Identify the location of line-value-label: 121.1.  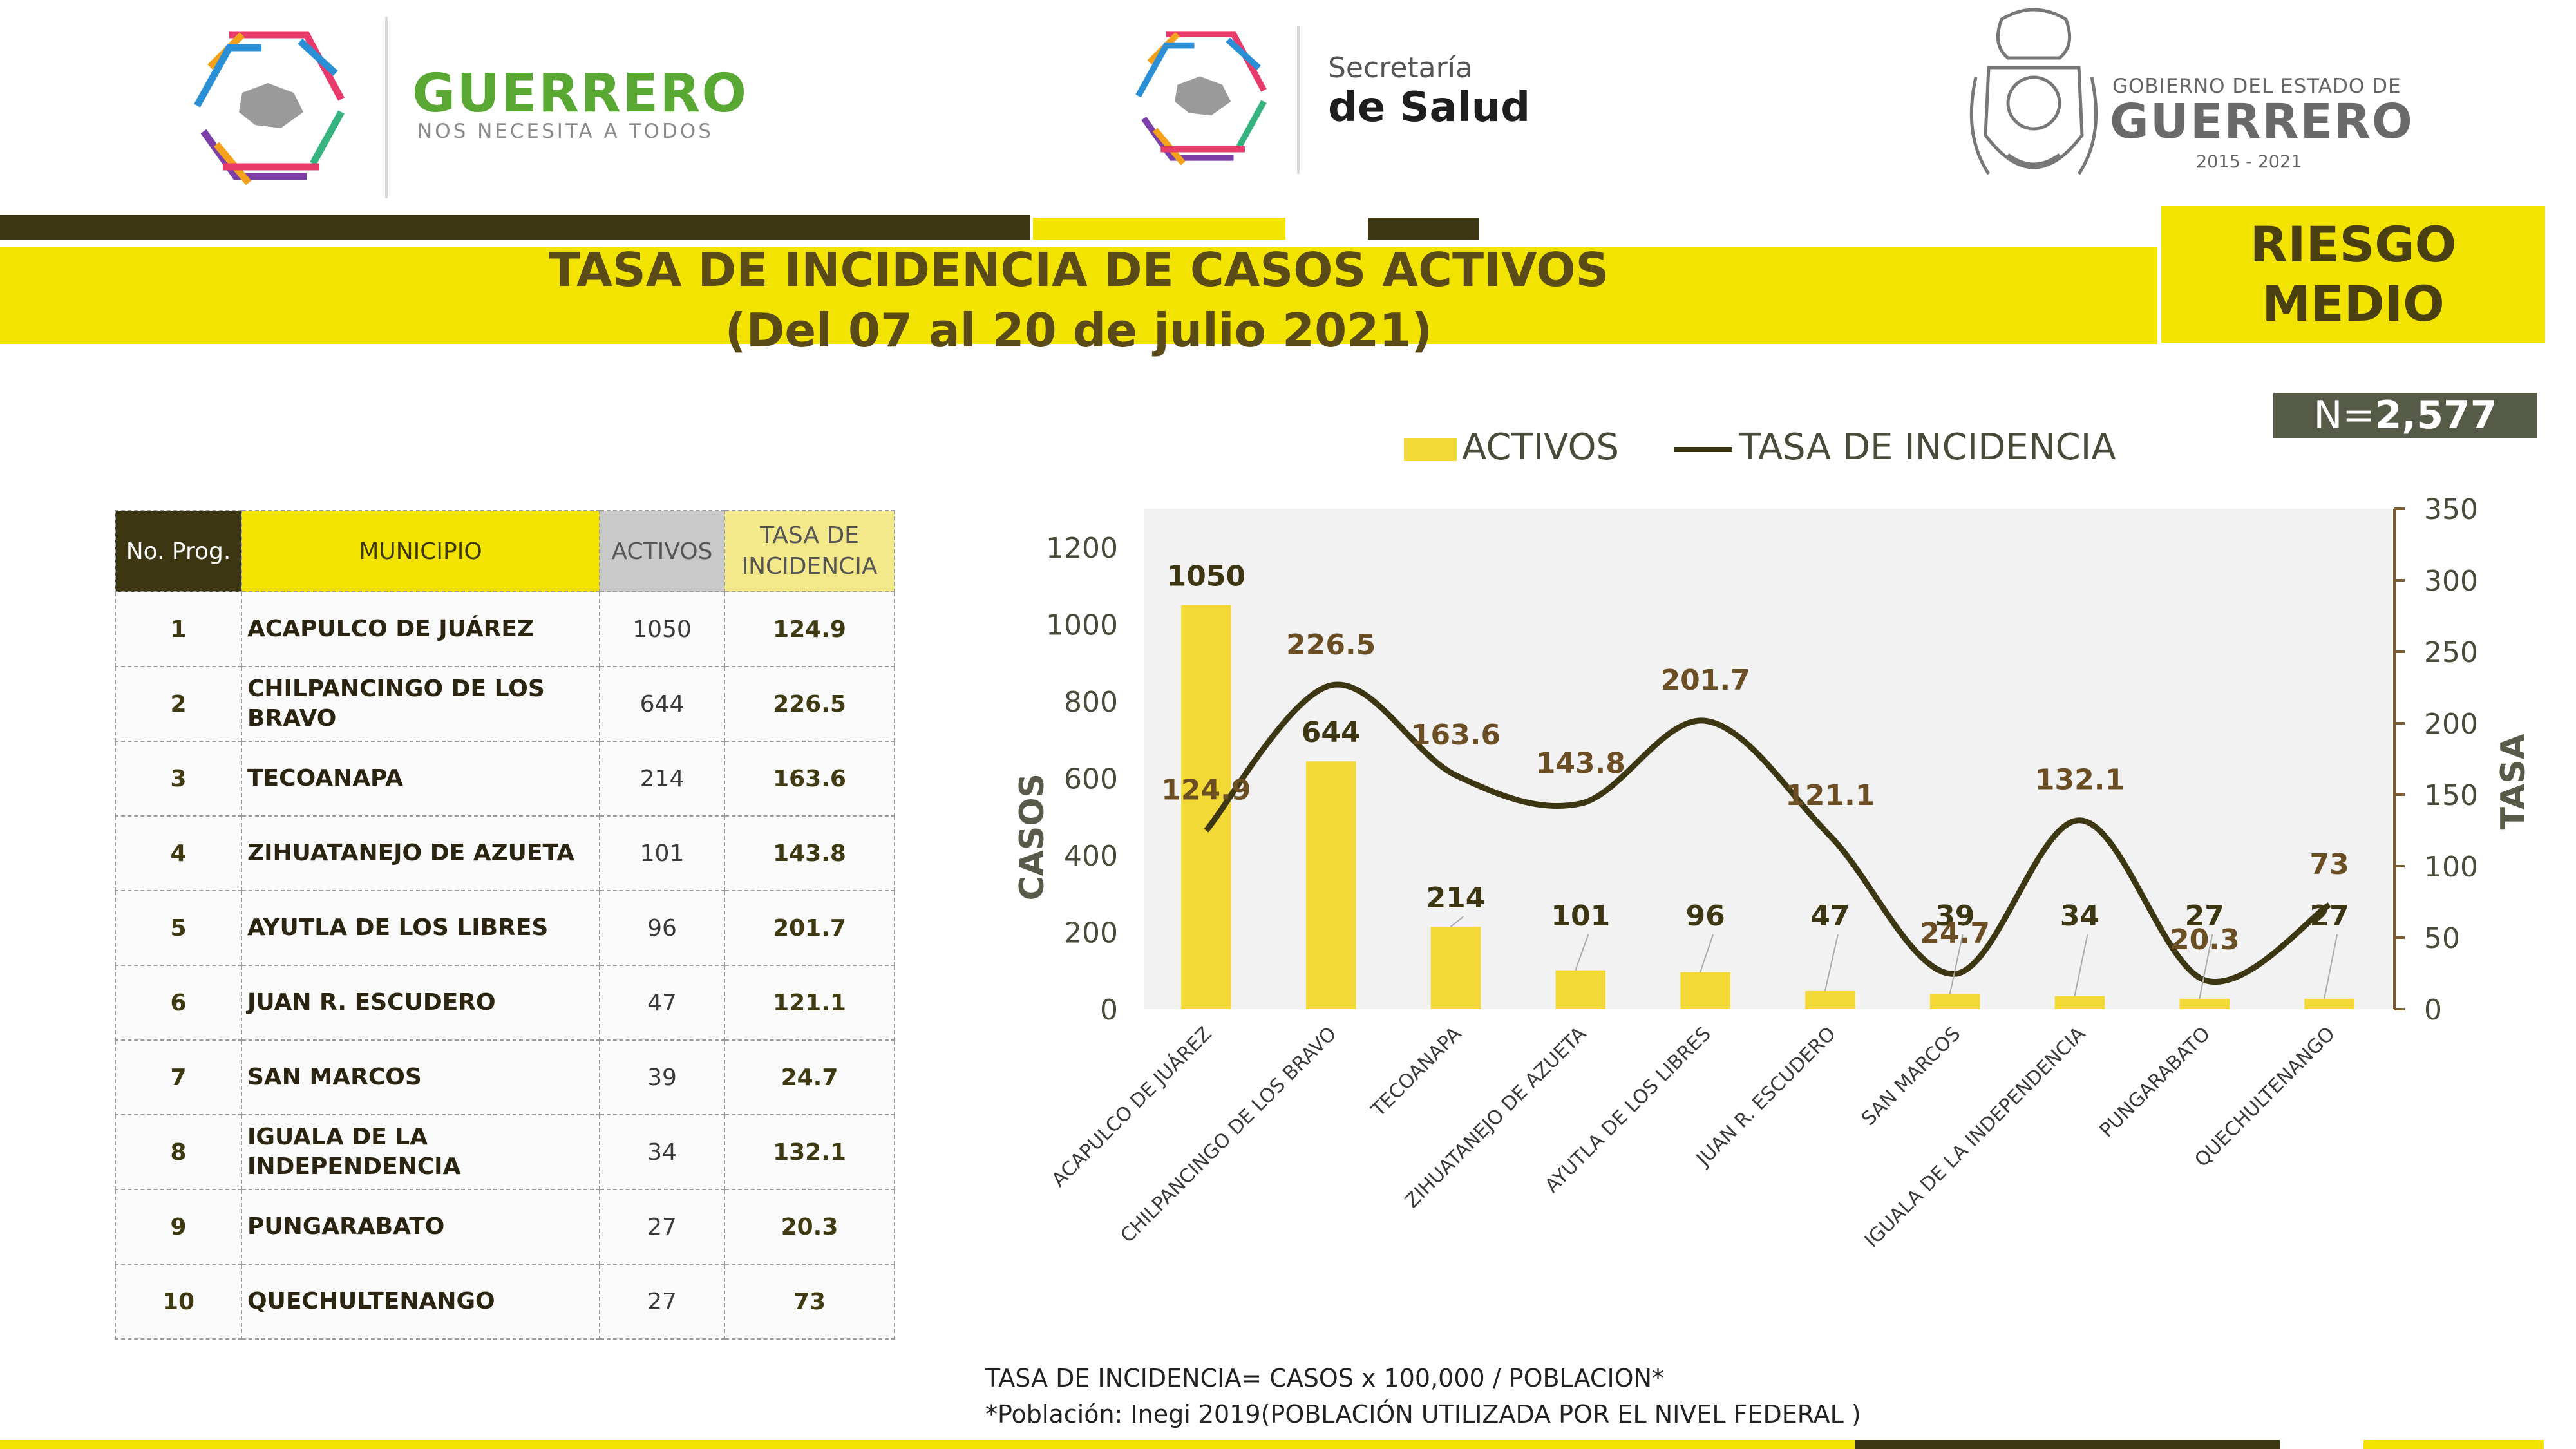
(1830, 795).